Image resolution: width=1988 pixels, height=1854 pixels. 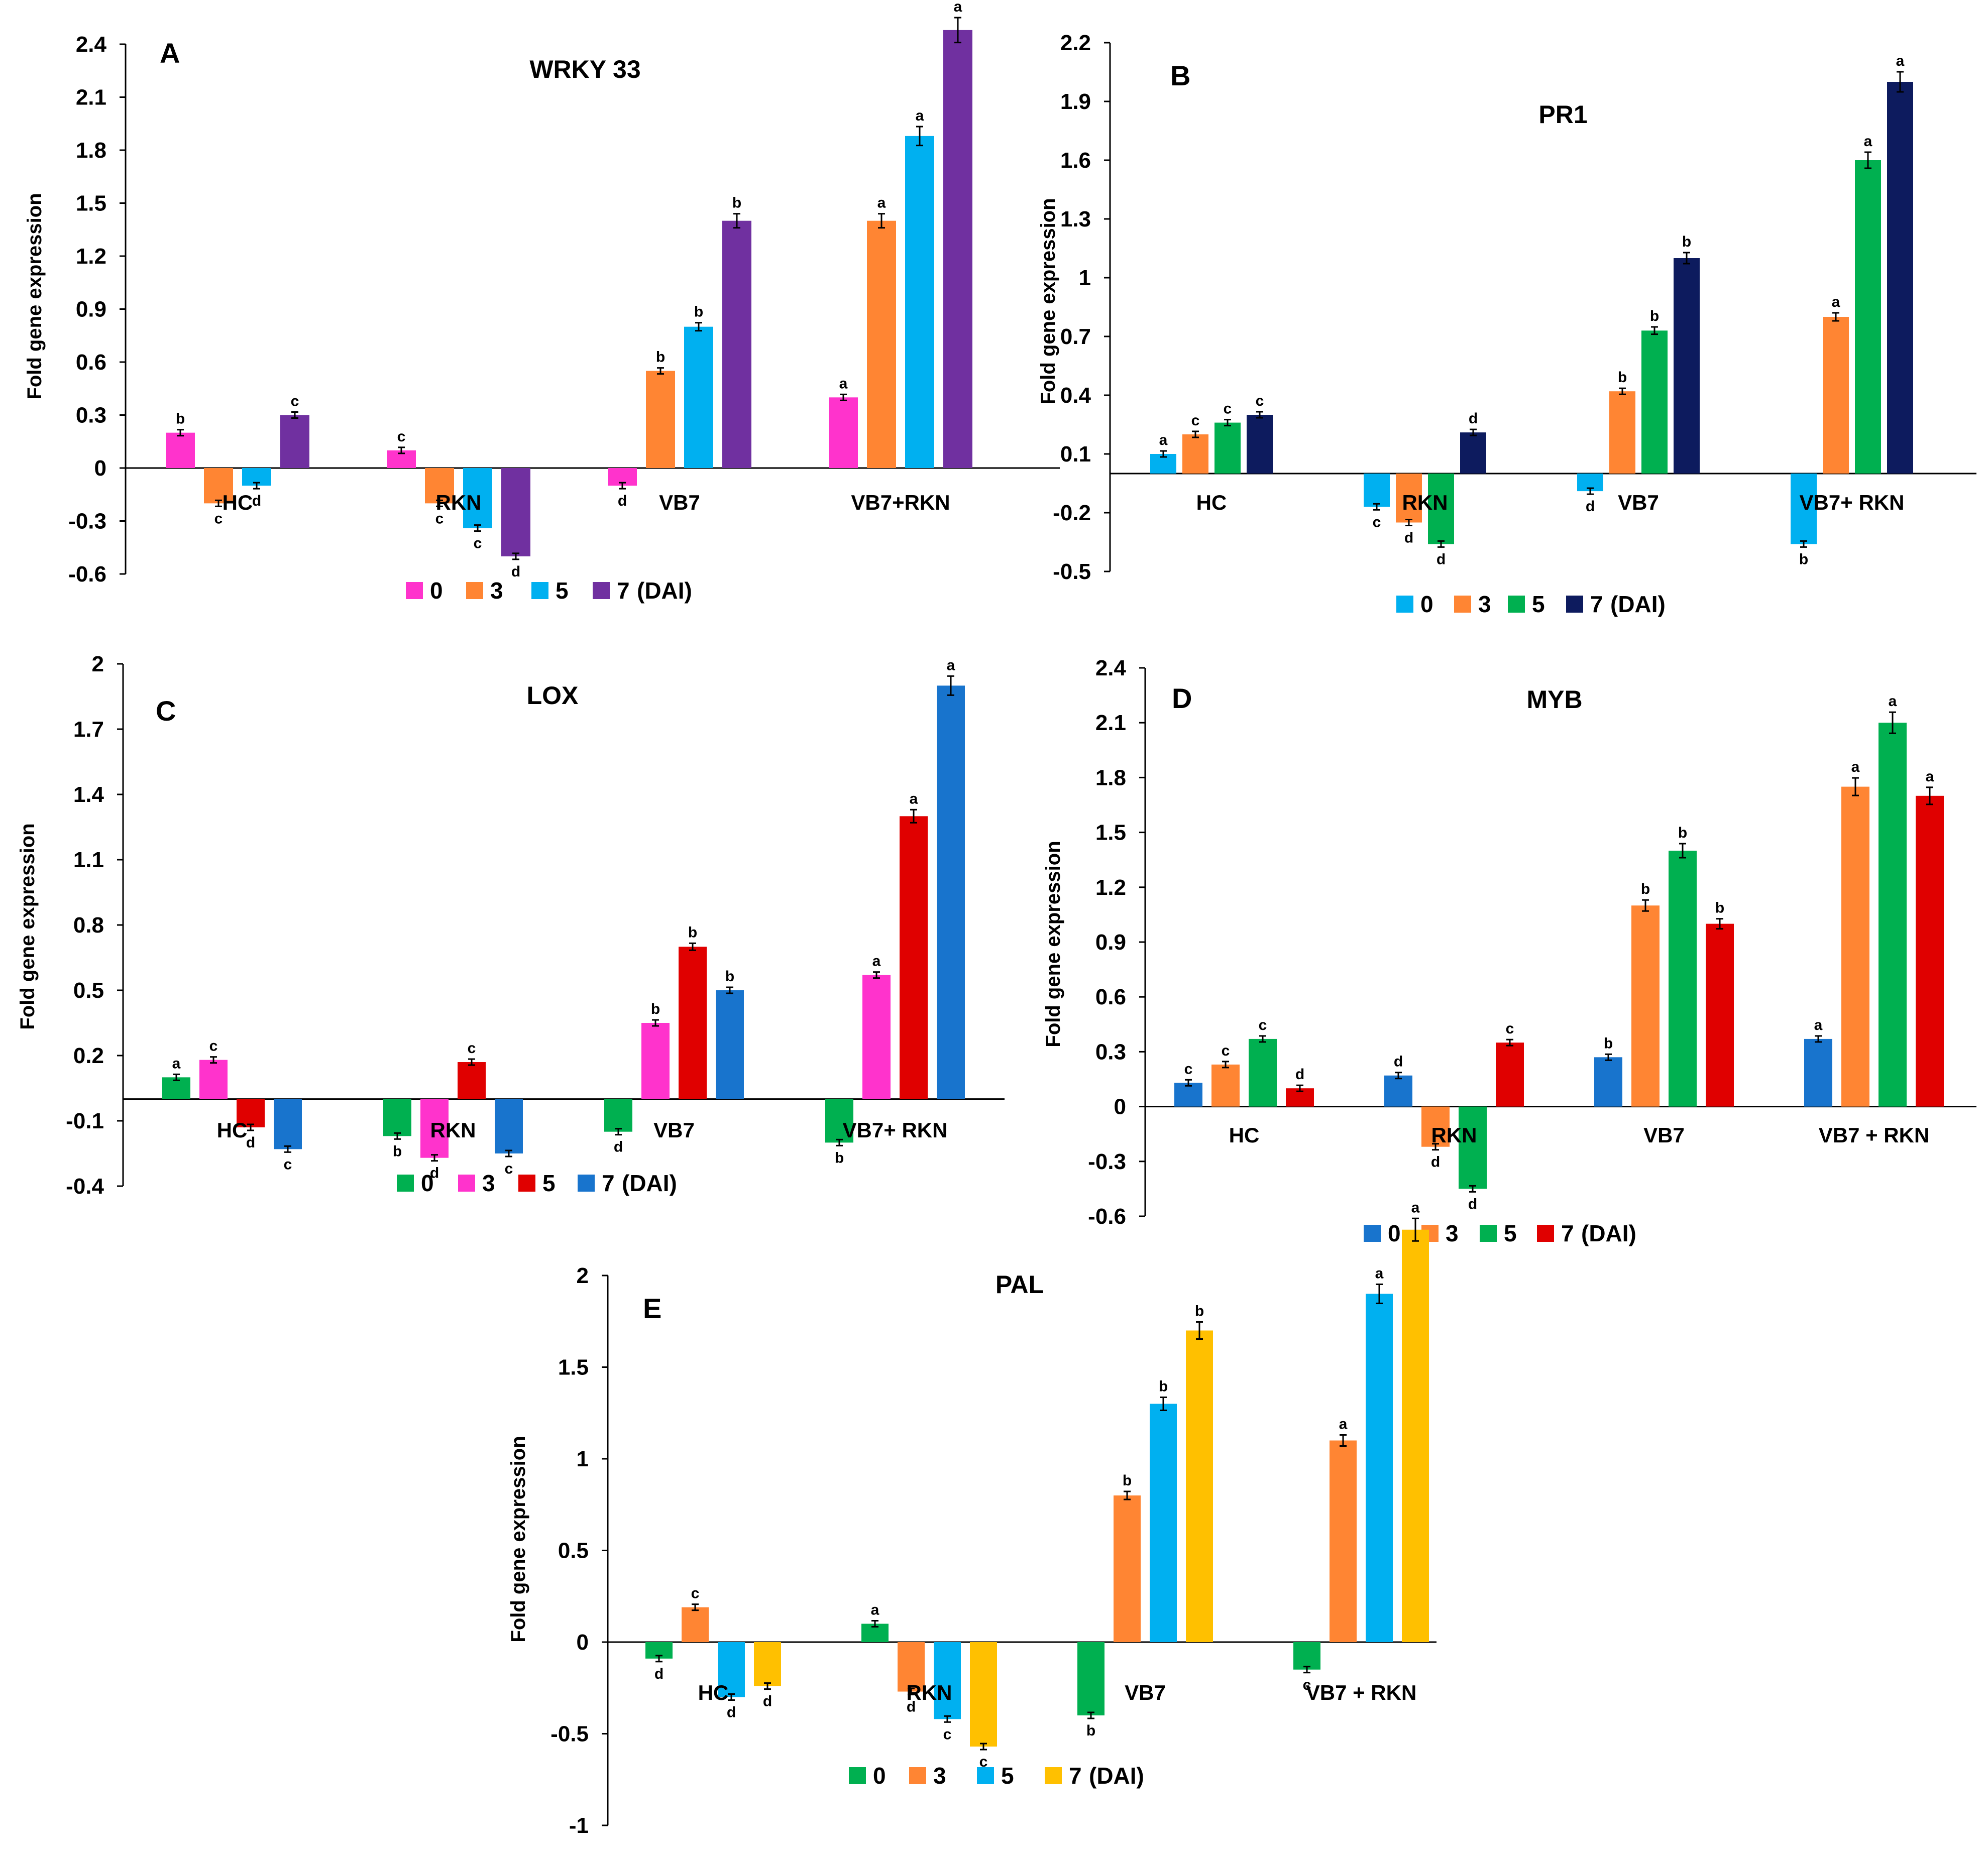 I want to click on y-tick-label: 1, so click(x=1085, y=278).